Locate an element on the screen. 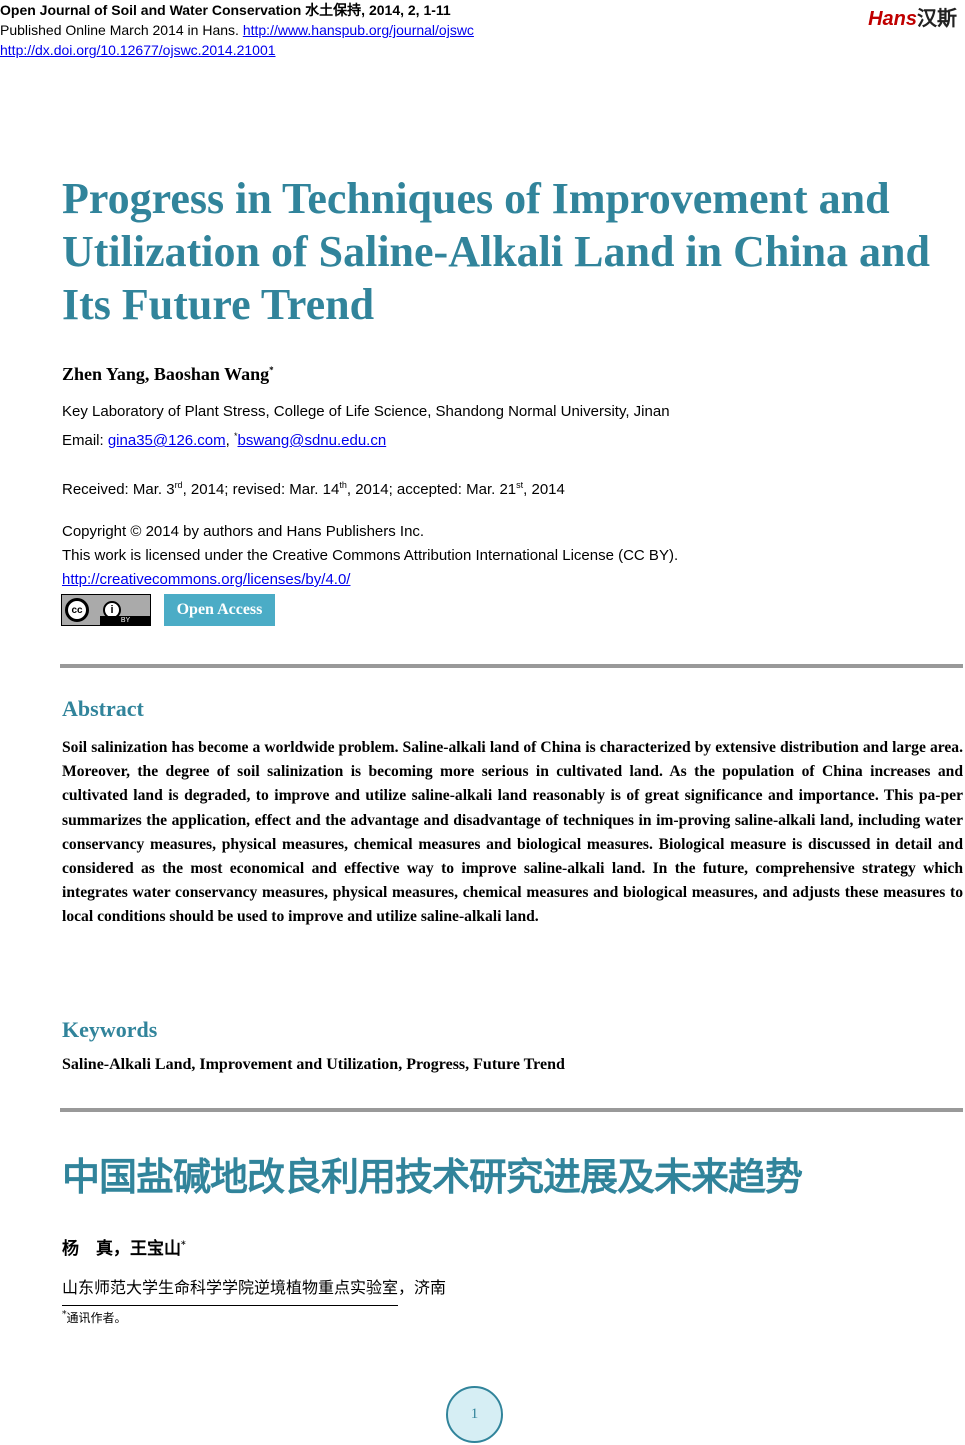  chinese-affiliation: 山东师范大学生命科学学院逆境植物重点实验室，济南 is located at coordinates (254, 1287).